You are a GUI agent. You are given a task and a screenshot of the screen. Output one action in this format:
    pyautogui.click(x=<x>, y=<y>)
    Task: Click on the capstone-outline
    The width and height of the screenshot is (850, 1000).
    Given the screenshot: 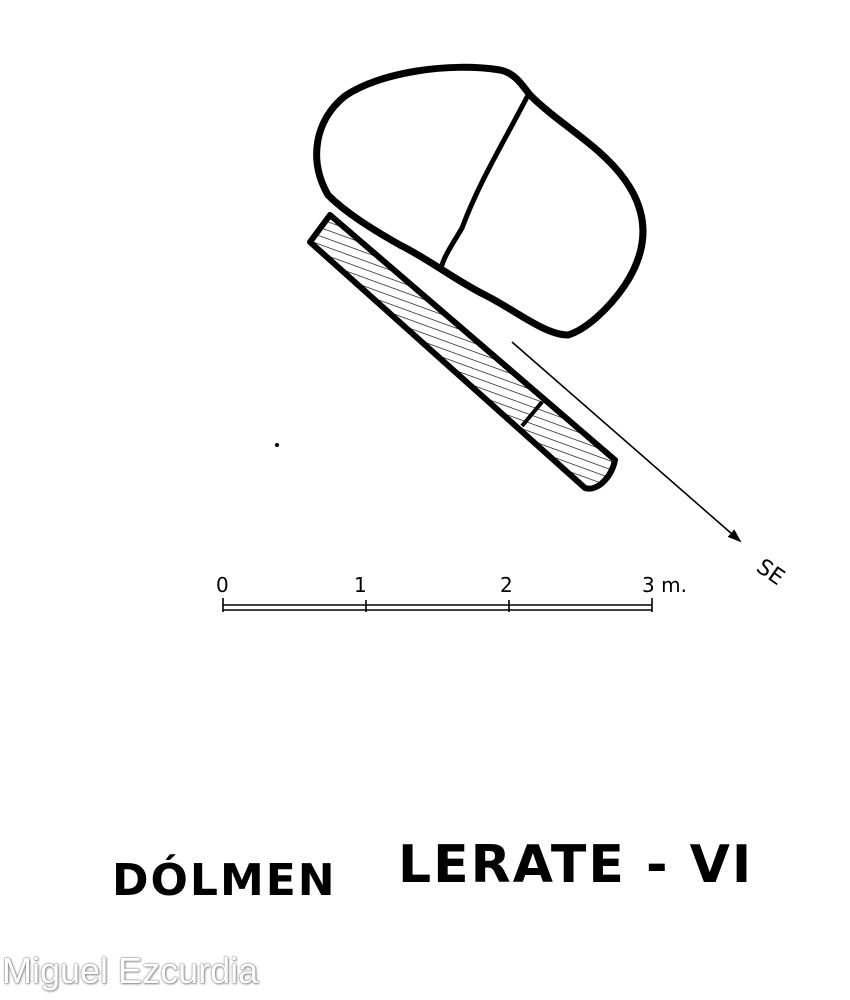 What is the action you would take?
    pyautogui.click(x=480, y=201)
    